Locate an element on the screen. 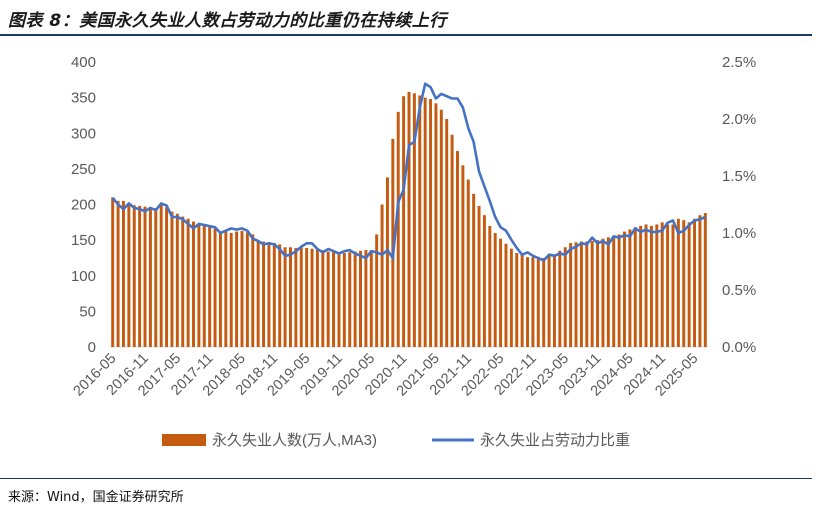 This screenshot has height=514, width=816. right-y-axis: 0.0% 0.5% 1.0% 1.5% 2.0% 2.5% is located at coordinates (739, 205).